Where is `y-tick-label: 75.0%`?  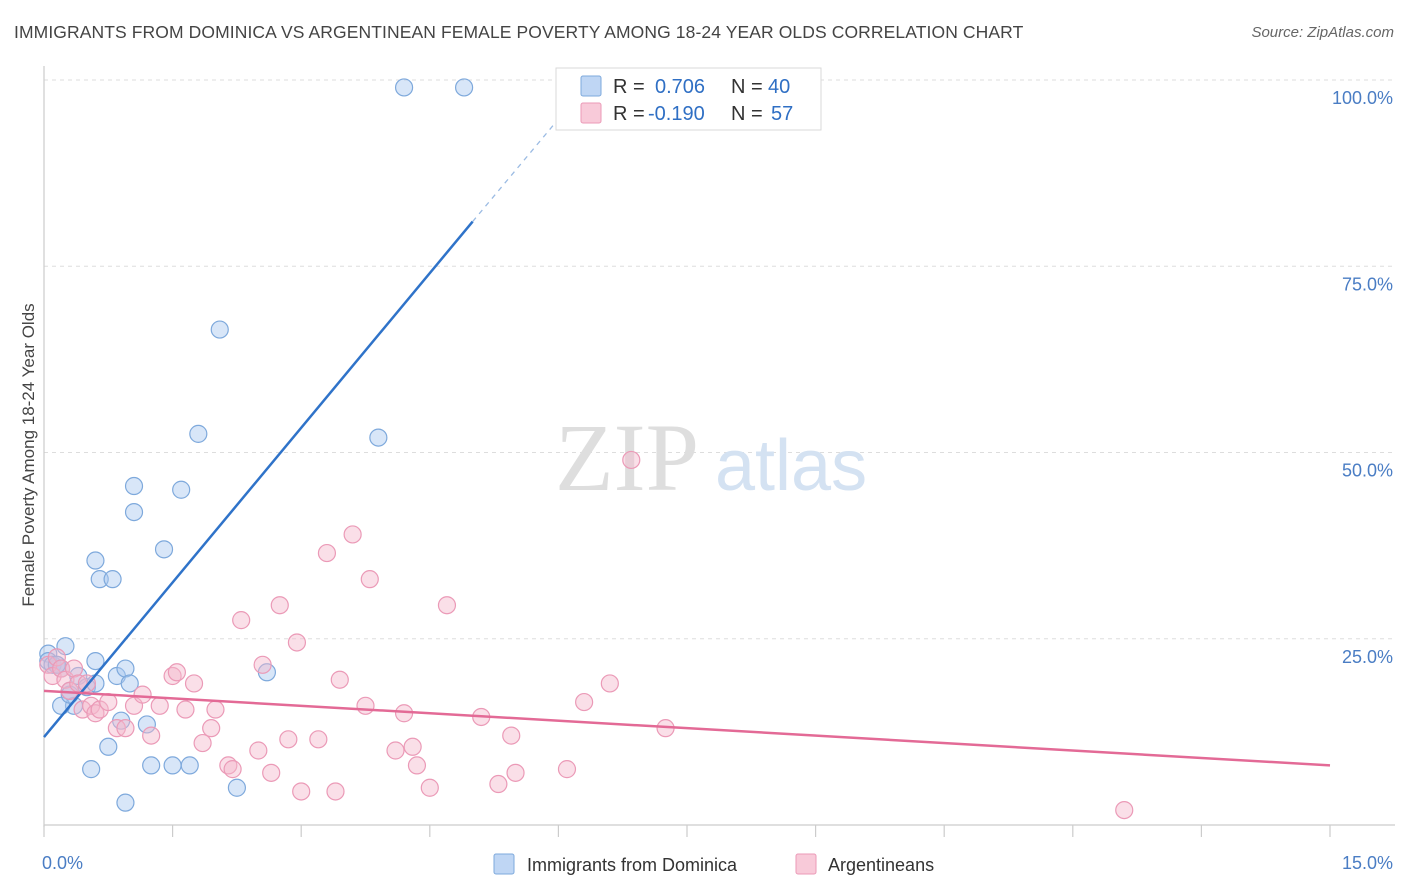 y-tick-label: 75.0% is located at coordinates (1367, 284).